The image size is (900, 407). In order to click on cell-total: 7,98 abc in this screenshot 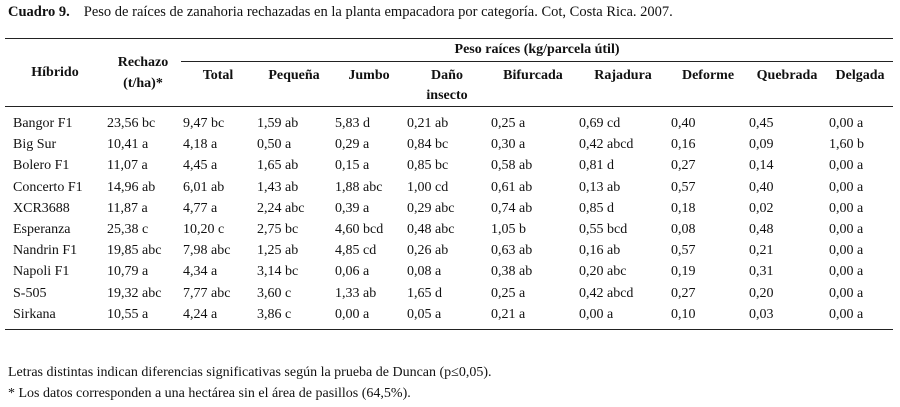, I will do `click(207, 251)`.